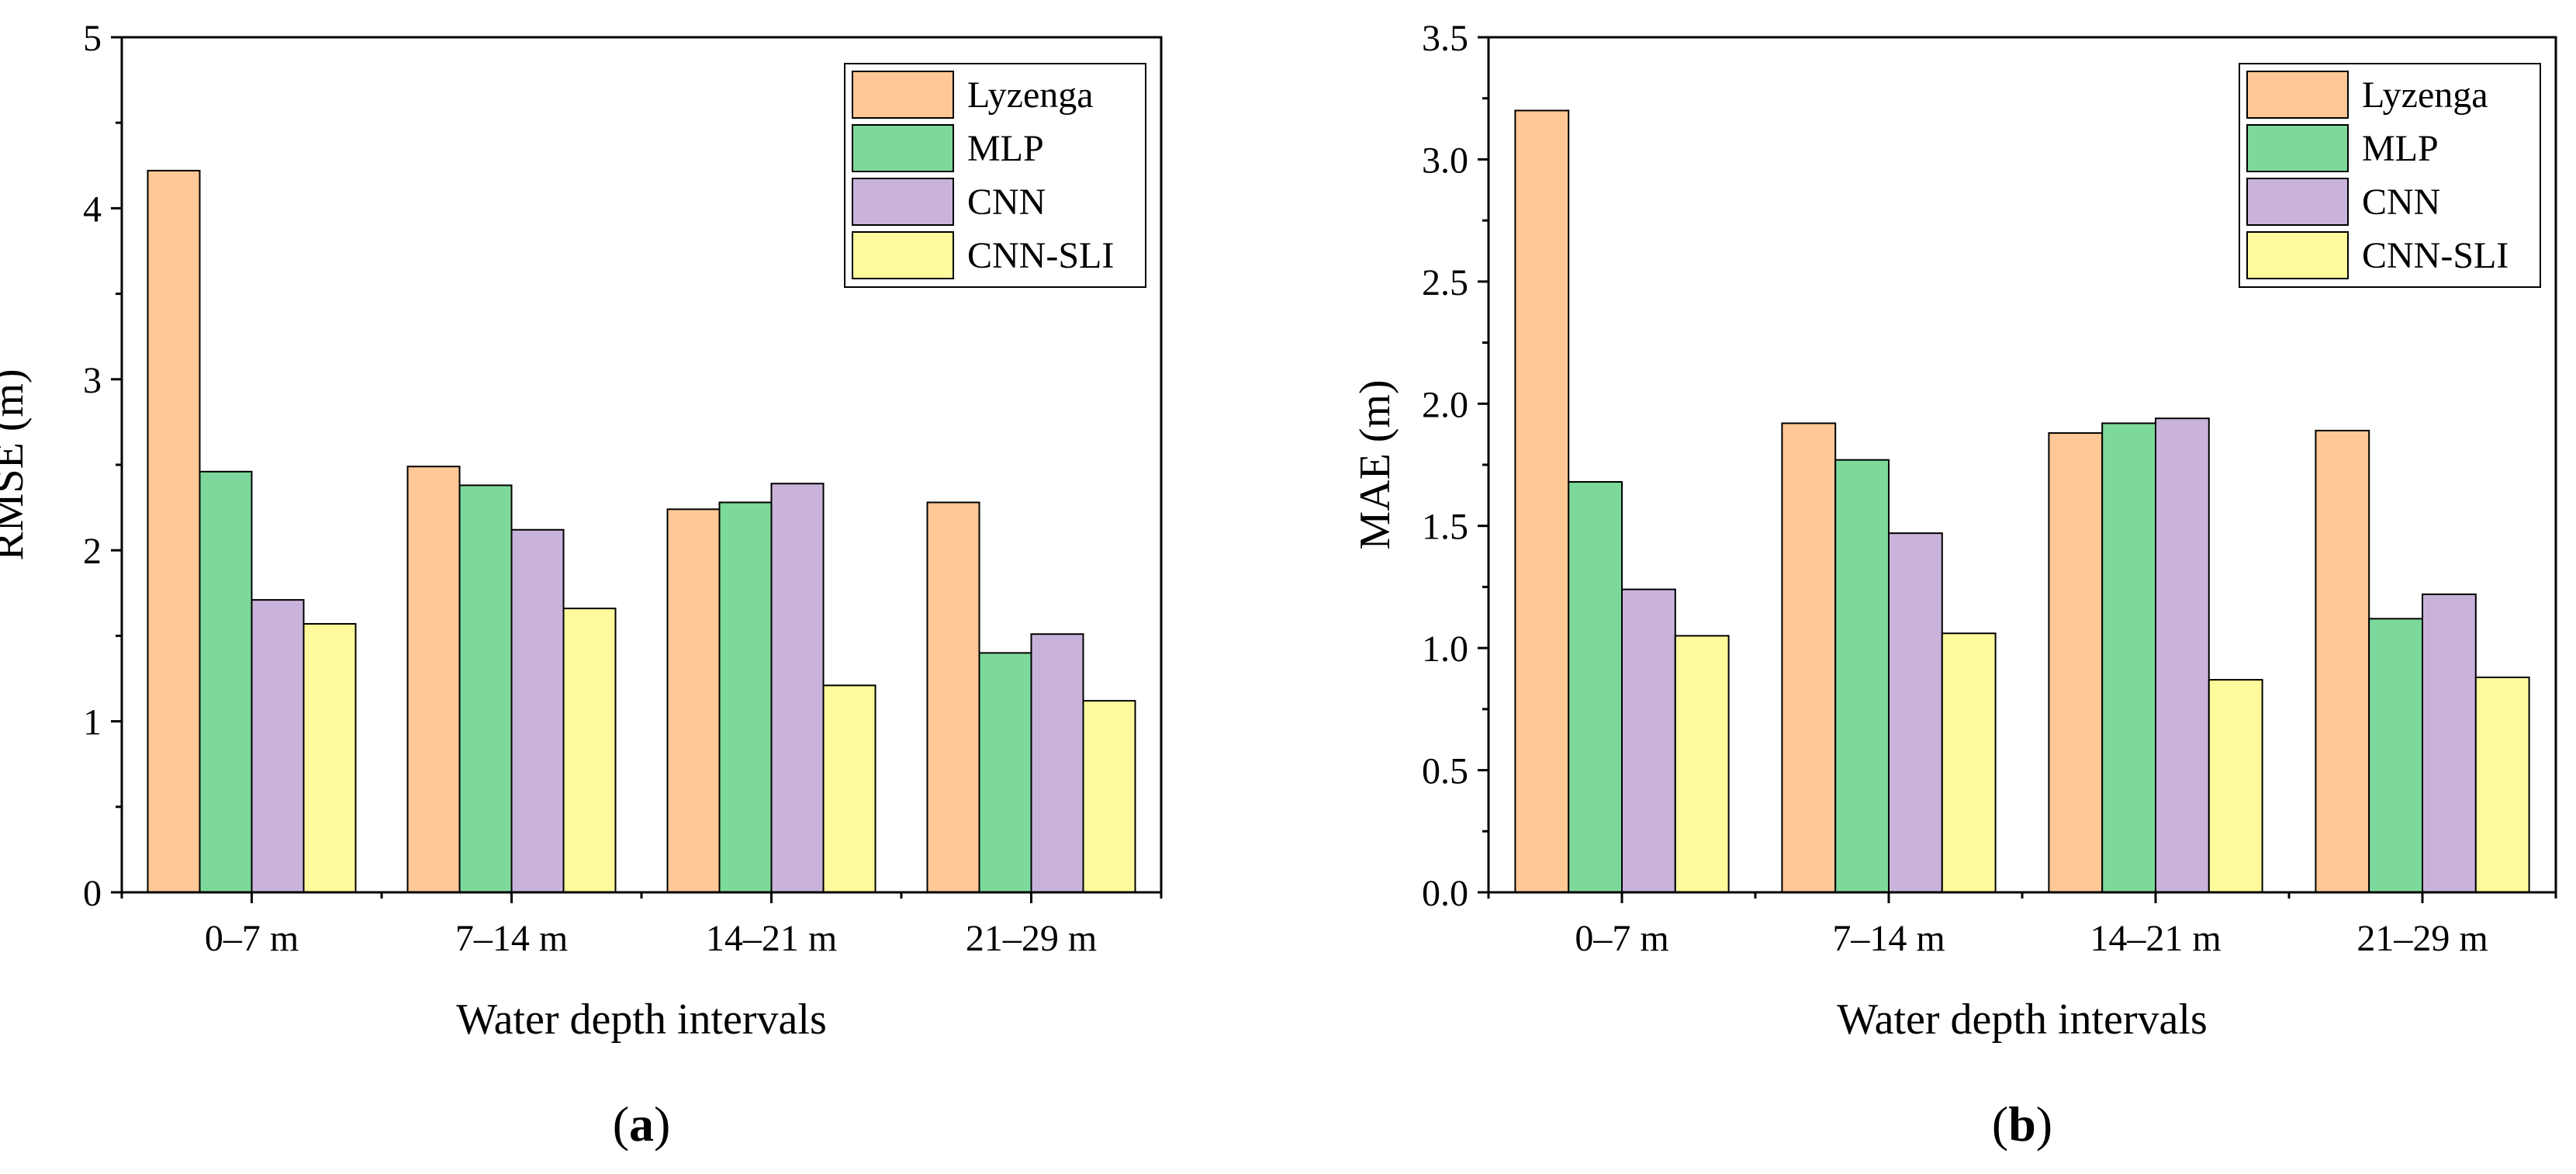  Describe the element at coordinates (102, 466) in the screenshot. I see `y-axis: 0 1 2 3 4 5` at that location.